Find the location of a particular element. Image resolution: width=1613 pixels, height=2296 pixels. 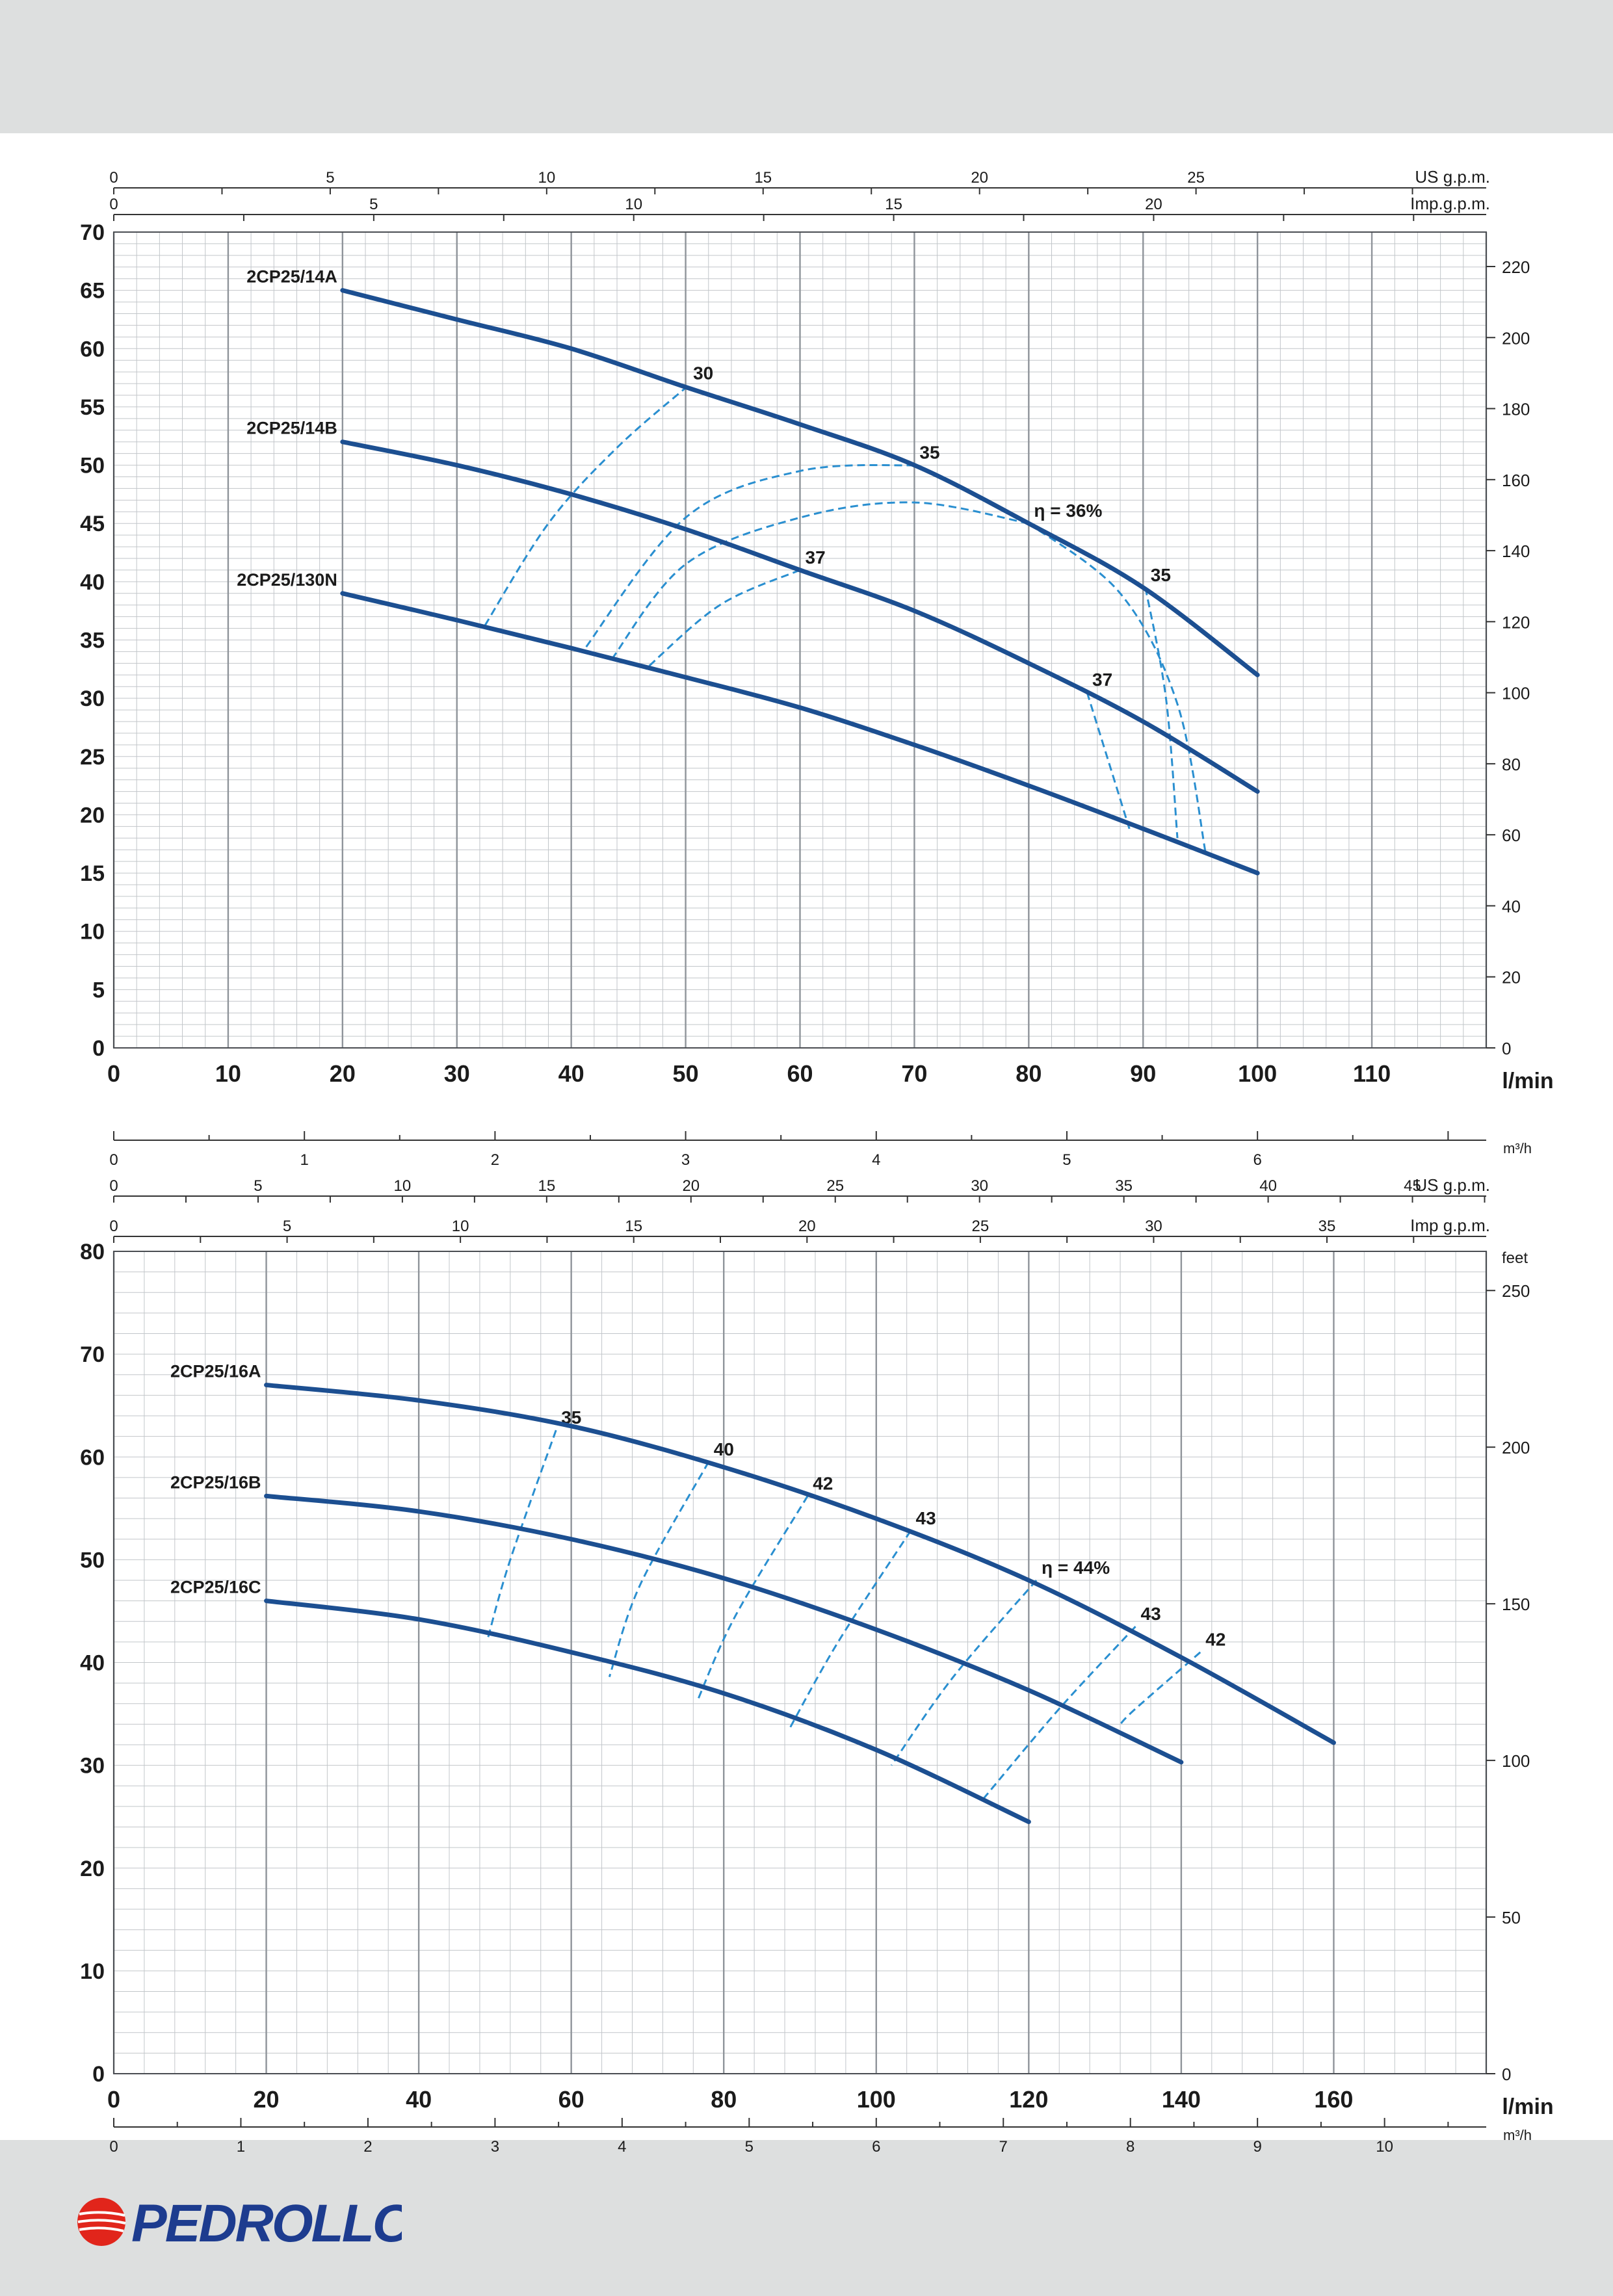

right-tick-label: 140 is located at coordinates (1516, 551).